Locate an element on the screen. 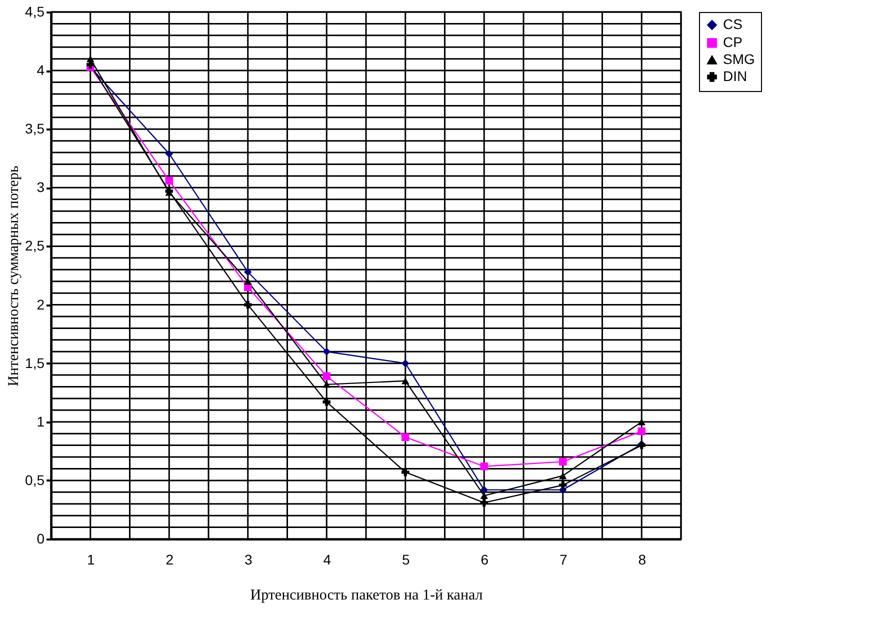 Image resolution: width=893 pixels, height=628 pixels. legend-label: DIN is located at coordinates (735, 76).